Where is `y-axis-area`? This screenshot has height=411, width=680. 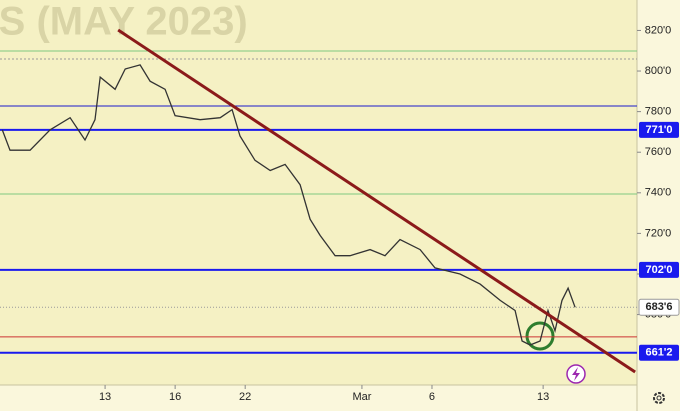 y-axis-area is located at coordinates (658, 205).